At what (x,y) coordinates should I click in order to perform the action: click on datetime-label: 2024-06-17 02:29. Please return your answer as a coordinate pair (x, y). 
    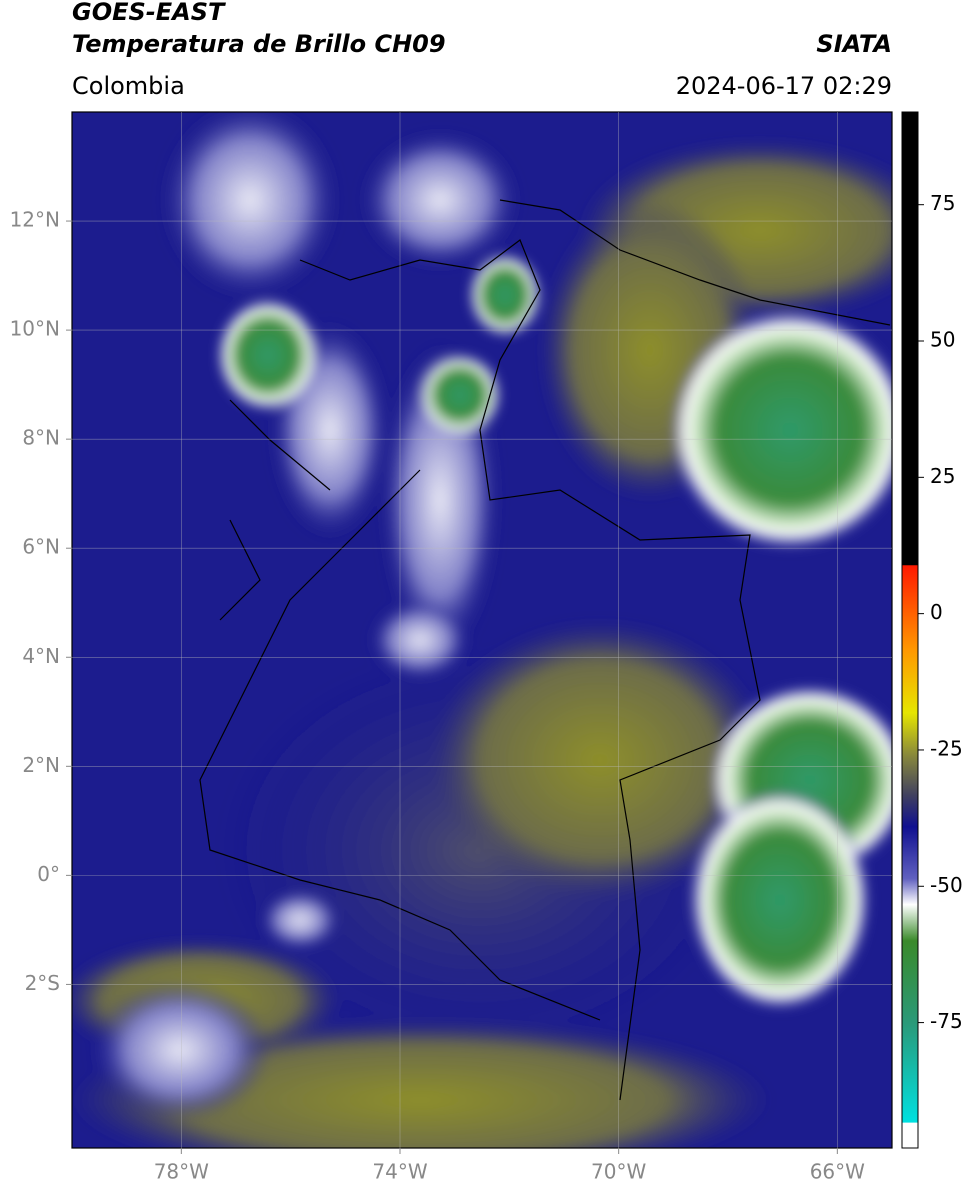
    Looking at the image, I should click on (784, 86).